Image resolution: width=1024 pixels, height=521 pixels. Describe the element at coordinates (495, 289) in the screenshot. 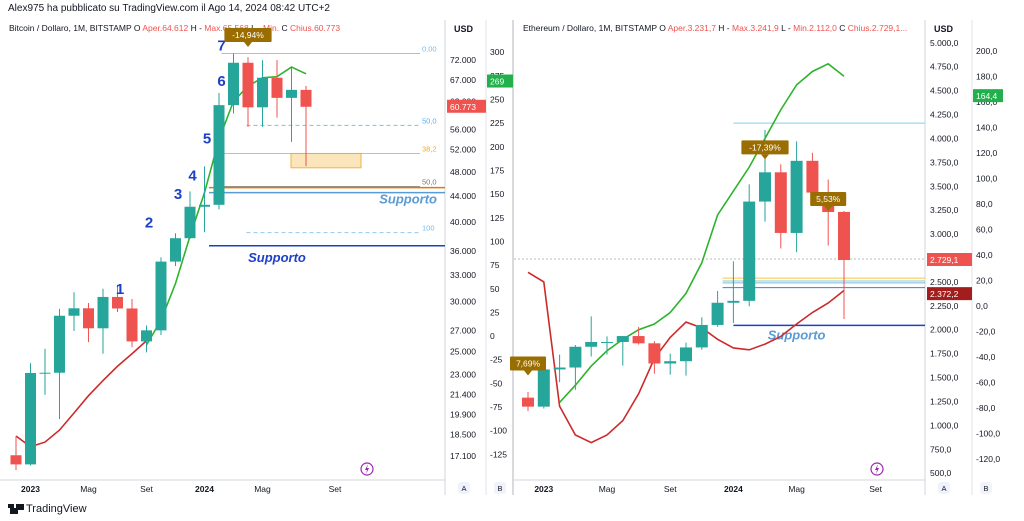

I see `y2-tick-label: 50` at that location.